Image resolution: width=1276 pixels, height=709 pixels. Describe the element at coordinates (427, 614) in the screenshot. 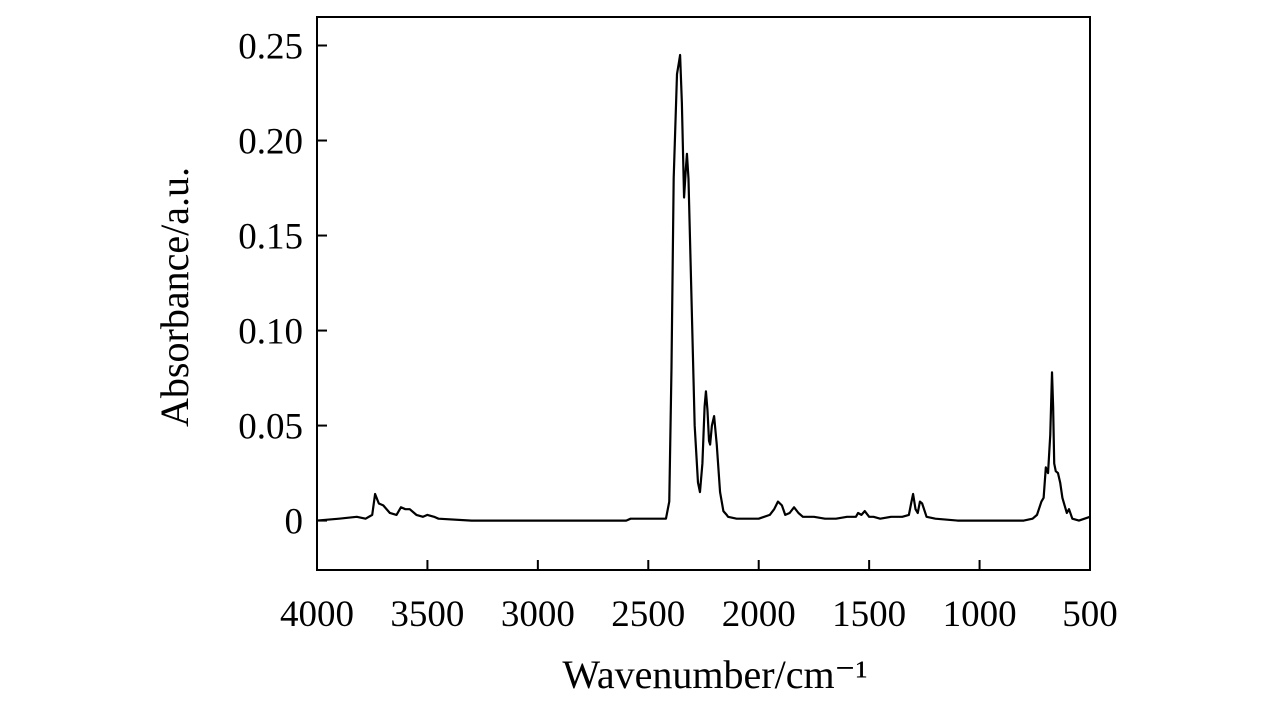

I see `x-tick-label: 3500` at that location.